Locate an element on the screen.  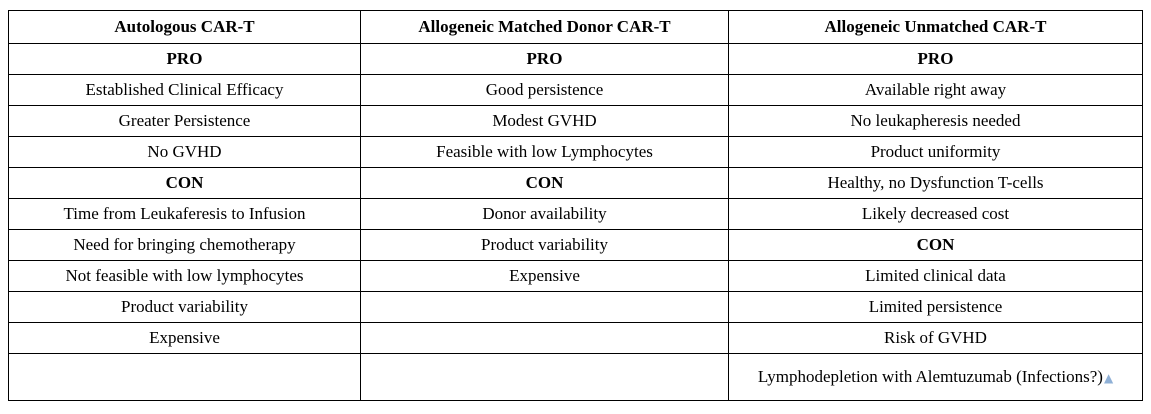
table-cell-unmatched: Limited persistence is located at coordinates (935, 307).